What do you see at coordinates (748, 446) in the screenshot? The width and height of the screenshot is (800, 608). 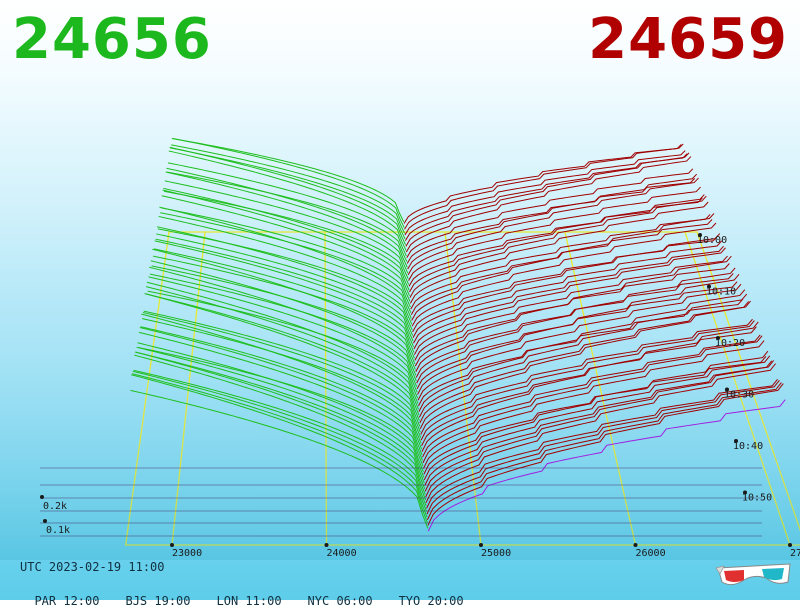 I see `time-tick-label-4: 10:40` at bounding box center [748, 446].